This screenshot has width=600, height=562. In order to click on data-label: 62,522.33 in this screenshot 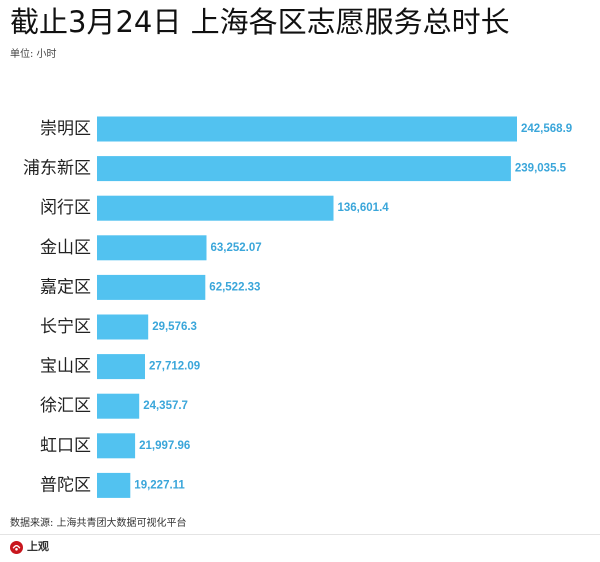, I will do `click(234, 287)`.